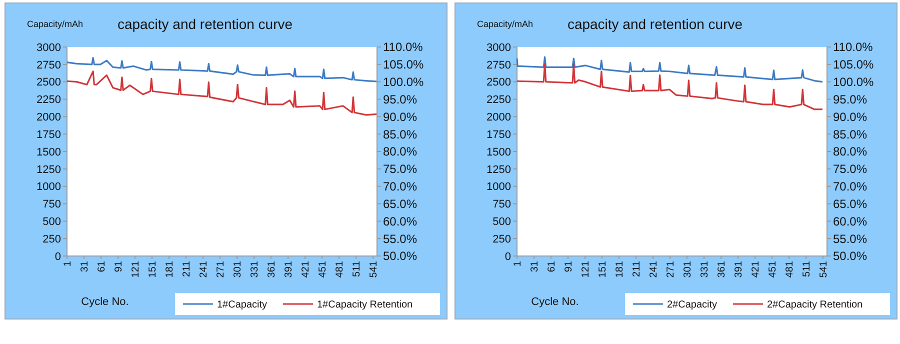  Describe the element at coordinates (535, 266) in the screenshot. I see `x-tick-label: 31` at that location.